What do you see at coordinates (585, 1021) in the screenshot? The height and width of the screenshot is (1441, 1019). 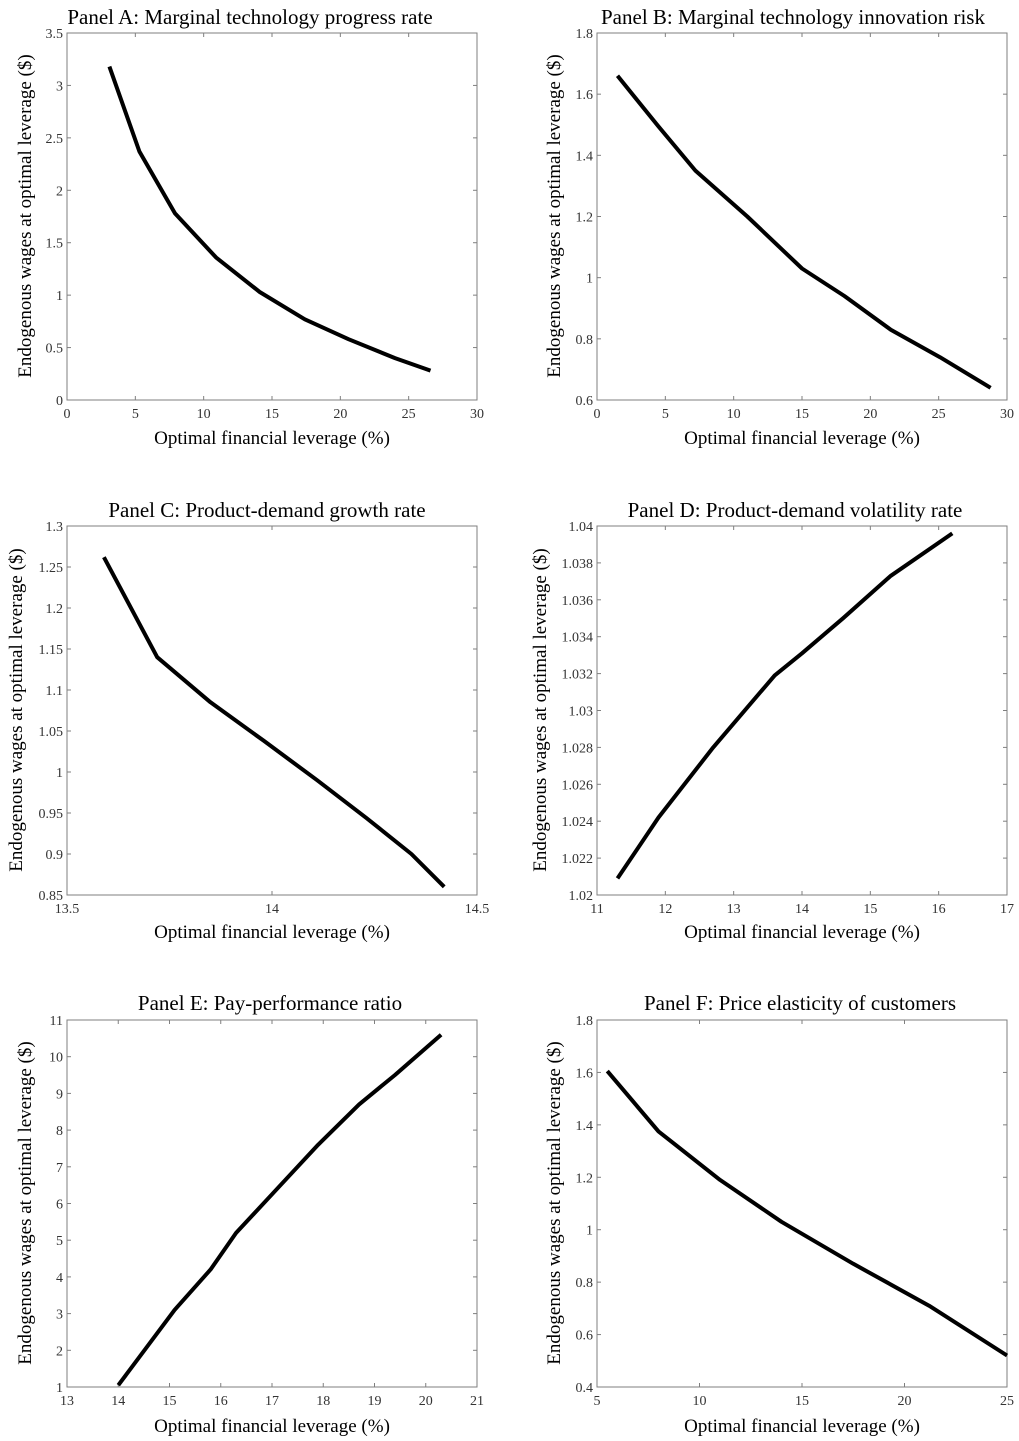 I see `y-tick-label: 1.8` at bounding box center [585, 1021].